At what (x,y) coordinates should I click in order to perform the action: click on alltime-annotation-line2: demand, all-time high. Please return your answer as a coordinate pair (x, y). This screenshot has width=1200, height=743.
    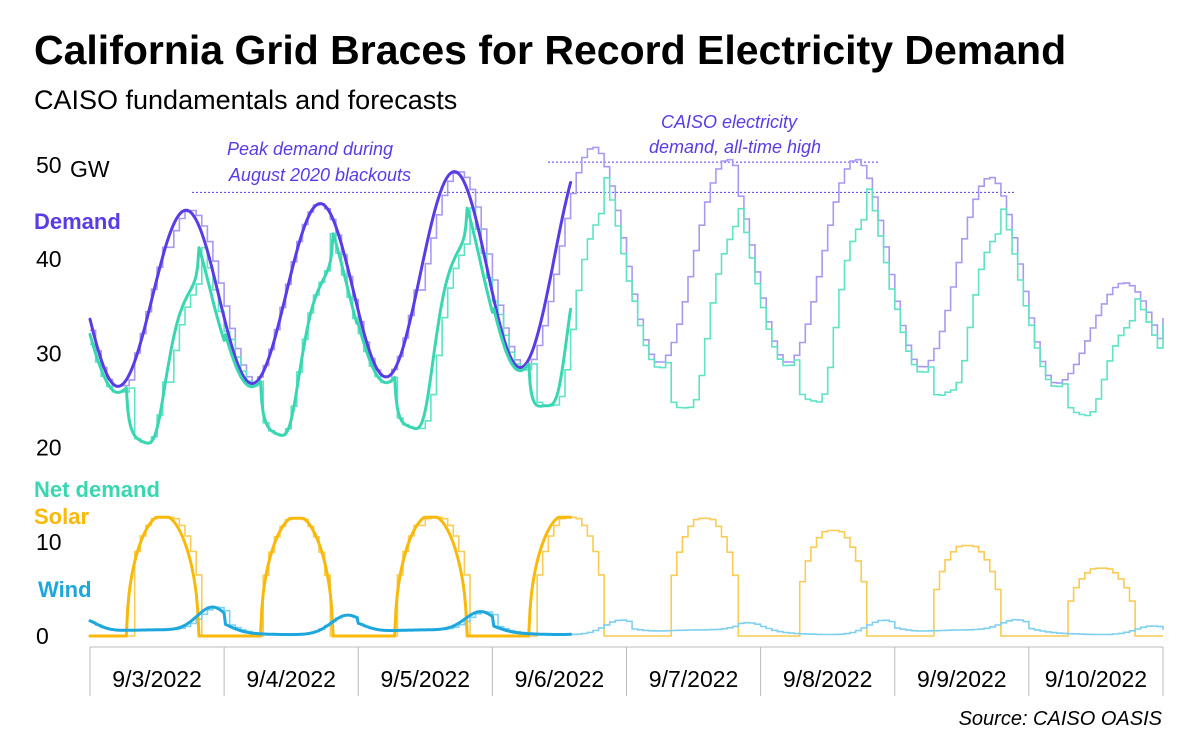
    Looking at the image, I should click on (735, 147).